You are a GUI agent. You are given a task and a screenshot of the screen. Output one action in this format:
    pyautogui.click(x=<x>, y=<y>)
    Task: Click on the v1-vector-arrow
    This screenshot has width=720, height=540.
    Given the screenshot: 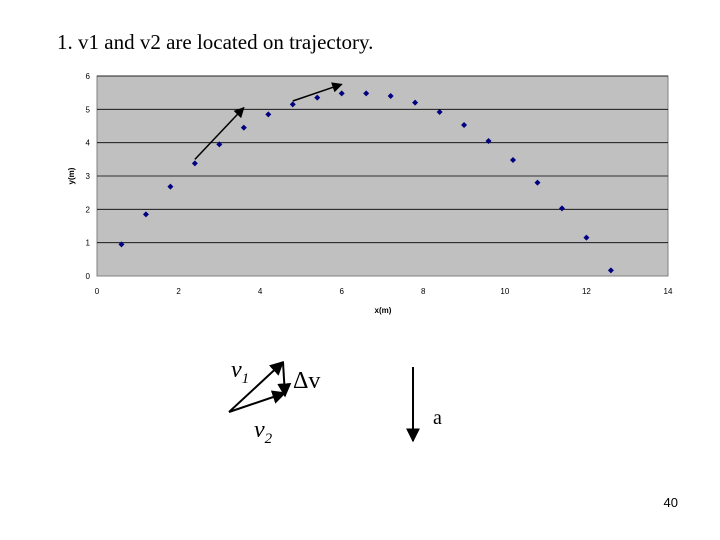 What is the action you would take?
    pyautogui.click(x=256, y=387)
    